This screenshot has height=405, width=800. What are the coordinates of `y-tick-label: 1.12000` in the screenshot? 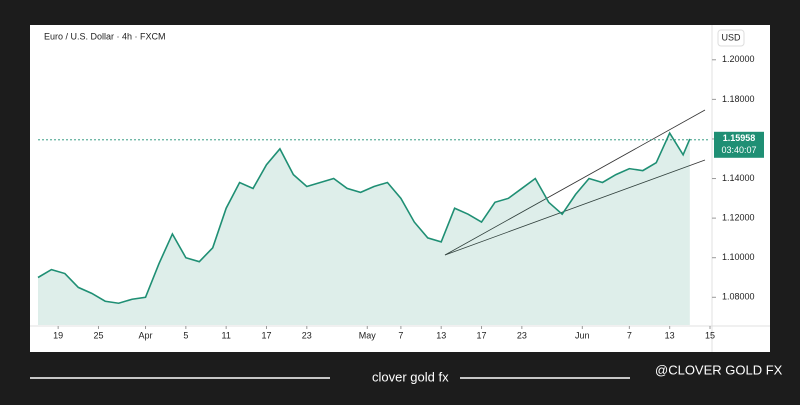 It's located at (738, 218).